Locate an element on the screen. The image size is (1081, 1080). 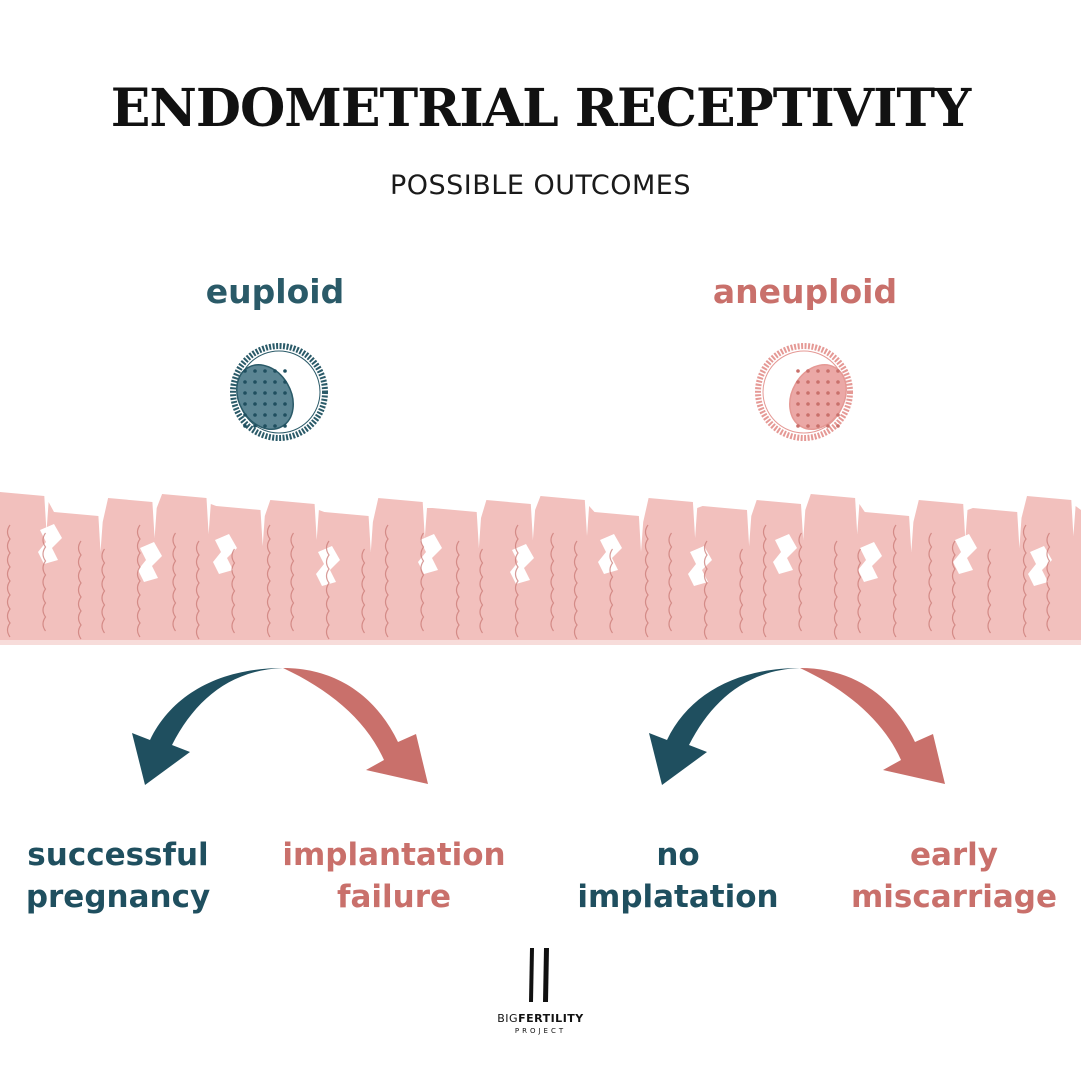
blood-vessels is located at coordinates (528, 582).